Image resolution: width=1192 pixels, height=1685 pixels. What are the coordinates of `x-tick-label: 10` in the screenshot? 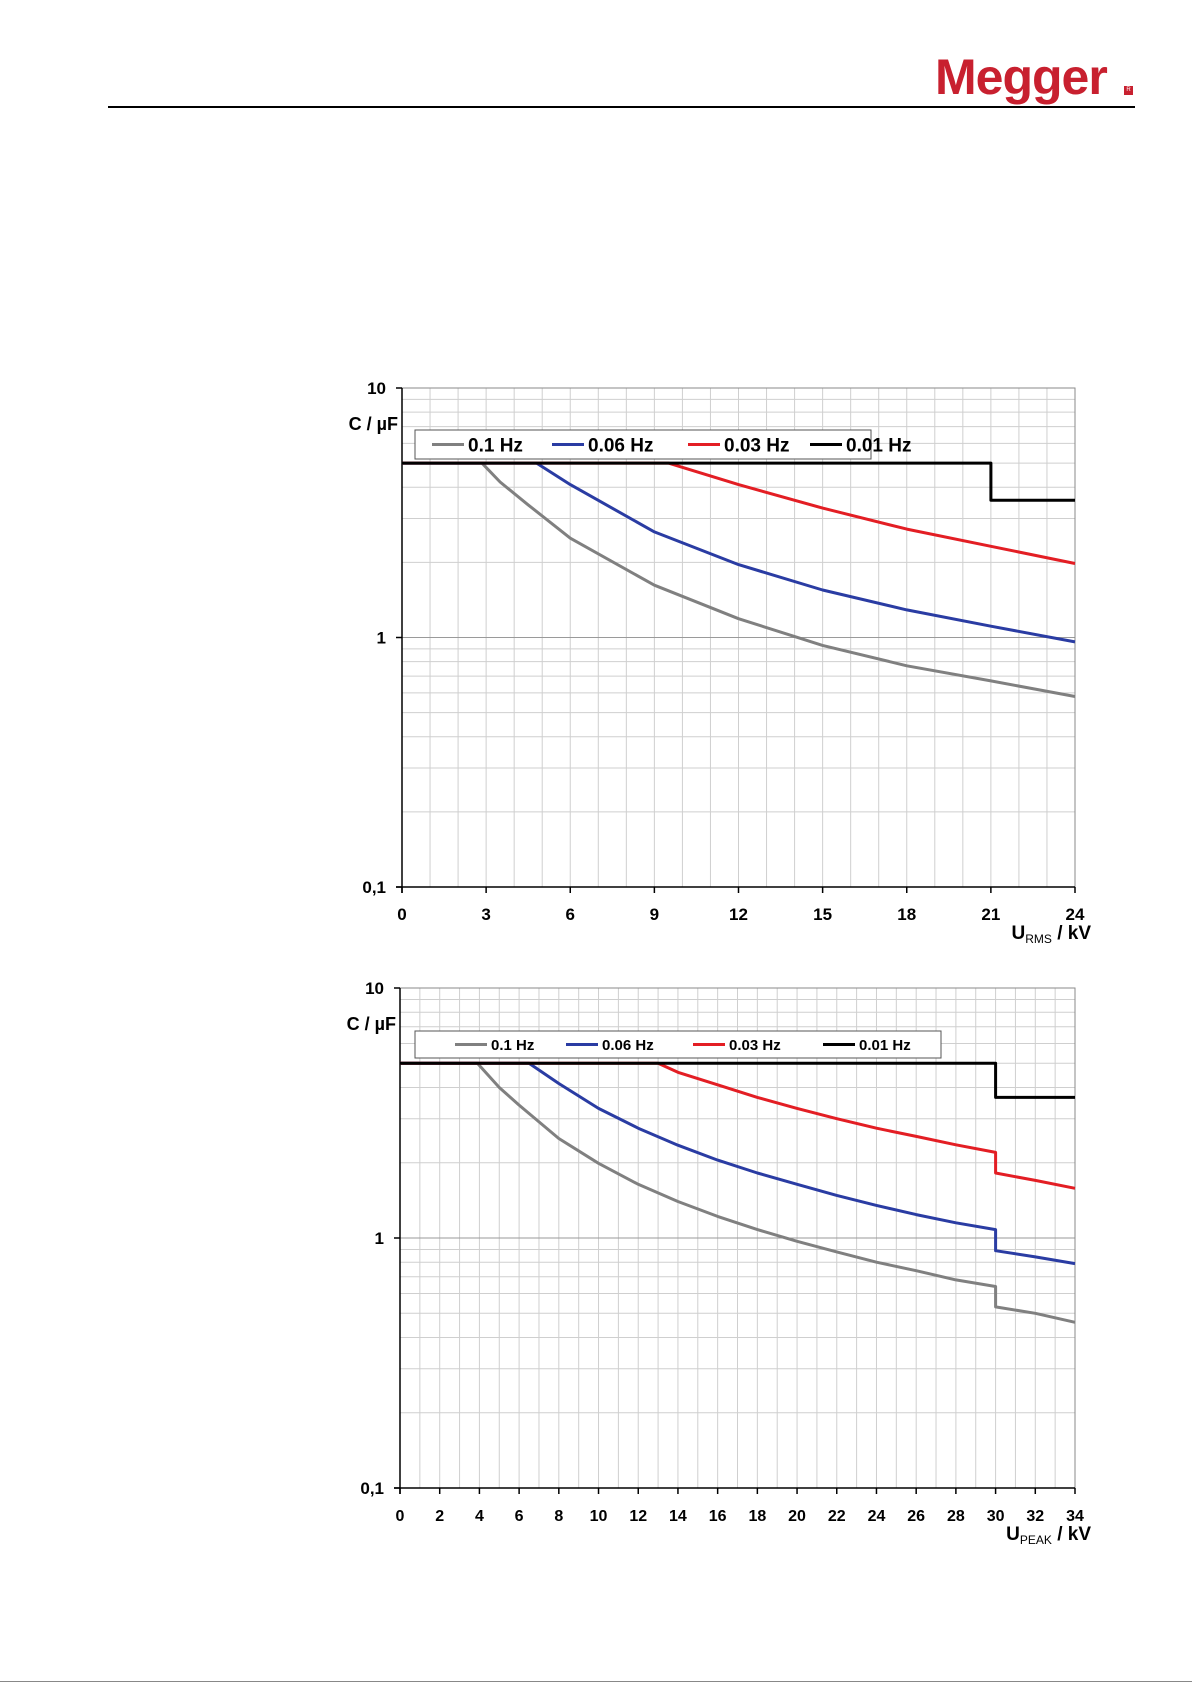 It's located at (599, 1516).